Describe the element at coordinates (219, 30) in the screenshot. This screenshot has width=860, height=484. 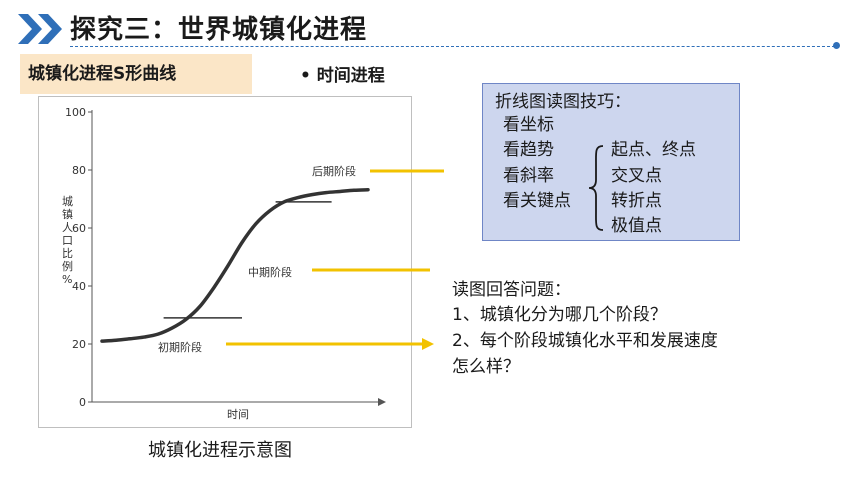
I see `page-title: 探究三：世界城镇化进程` at that location.